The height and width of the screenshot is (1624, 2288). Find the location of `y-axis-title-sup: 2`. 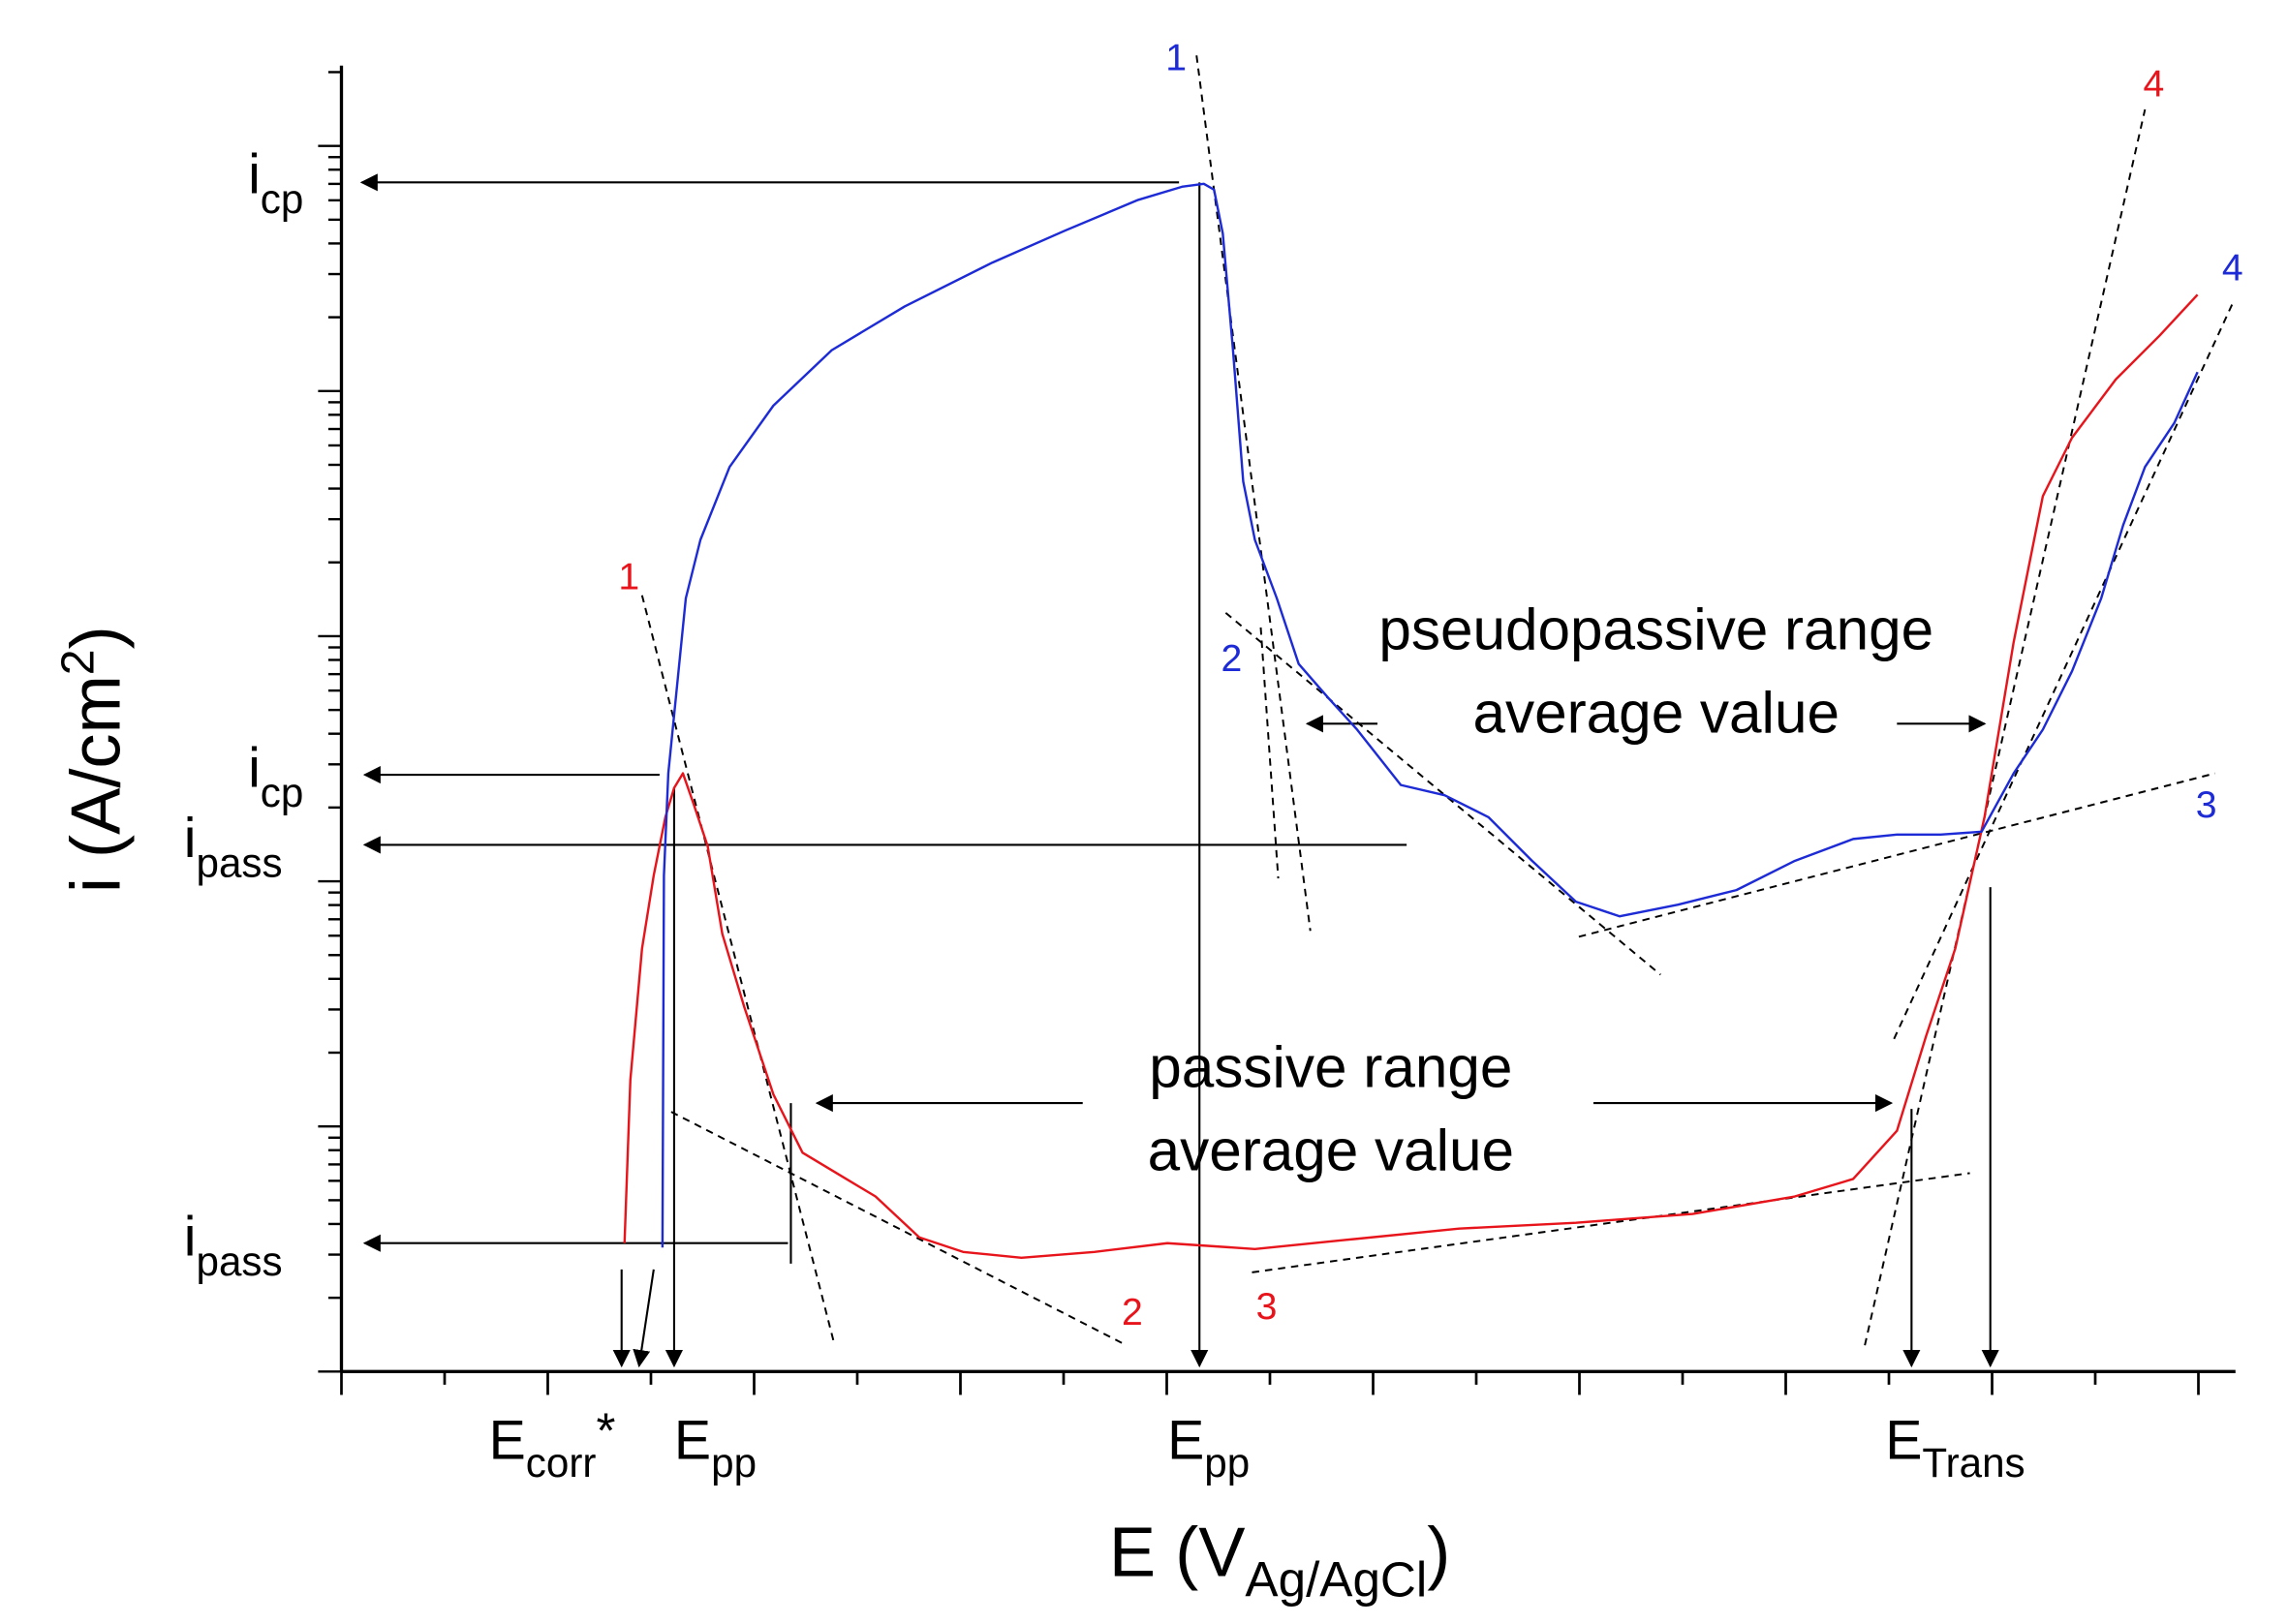

y-axis-title-sup: 2 is located at coordinates (77, 662).